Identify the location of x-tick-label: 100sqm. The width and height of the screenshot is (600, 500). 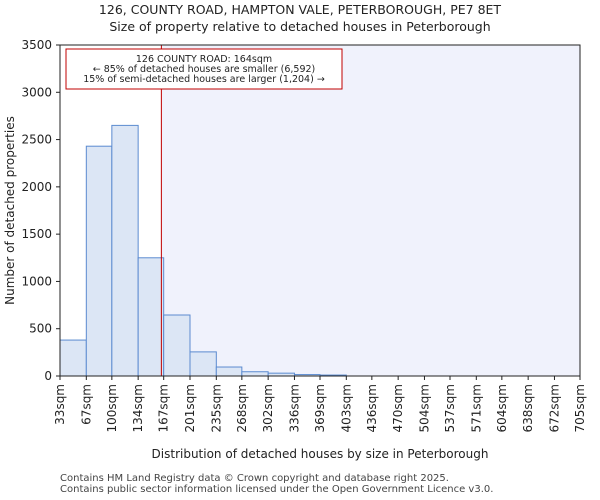
(112, 408).